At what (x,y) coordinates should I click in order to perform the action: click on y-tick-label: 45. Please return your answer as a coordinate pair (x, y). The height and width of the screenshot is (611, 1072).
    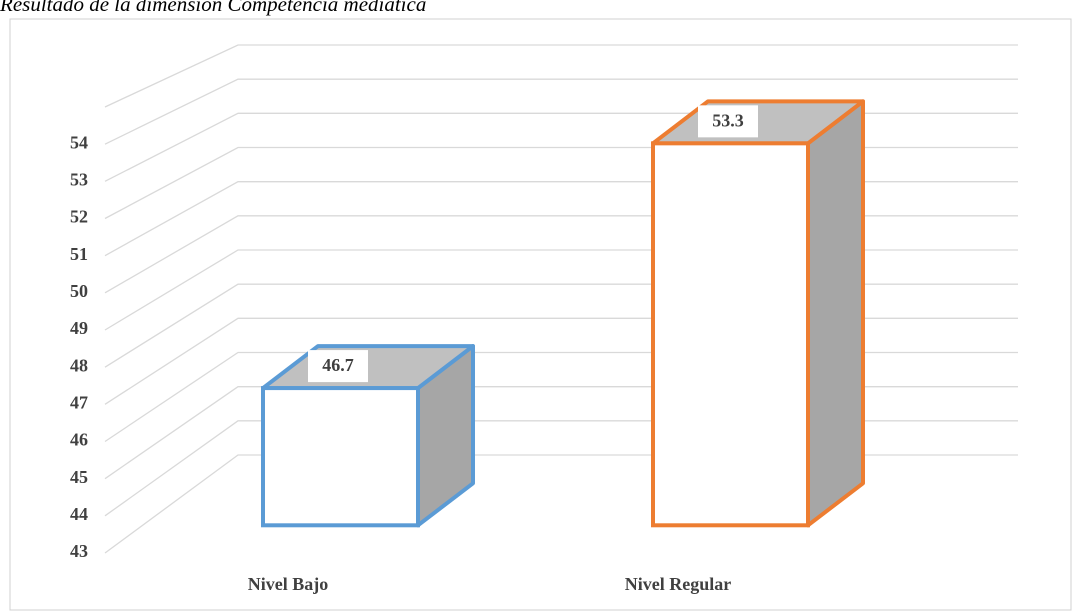
    Looking at the image, I should click on (79, 477).